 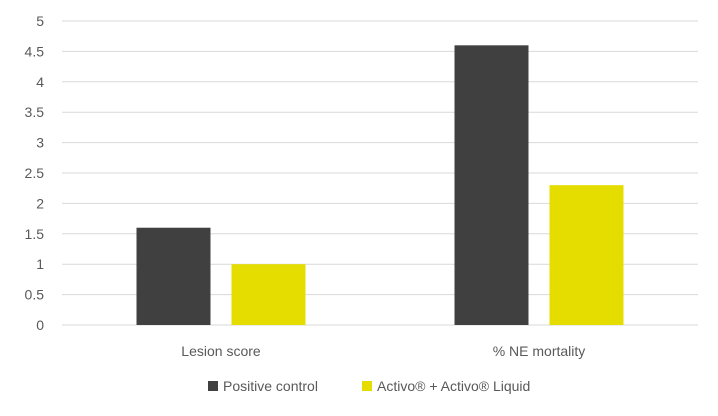 I want to click on y-tick-label: 2.5, so click(x=35, y=173).